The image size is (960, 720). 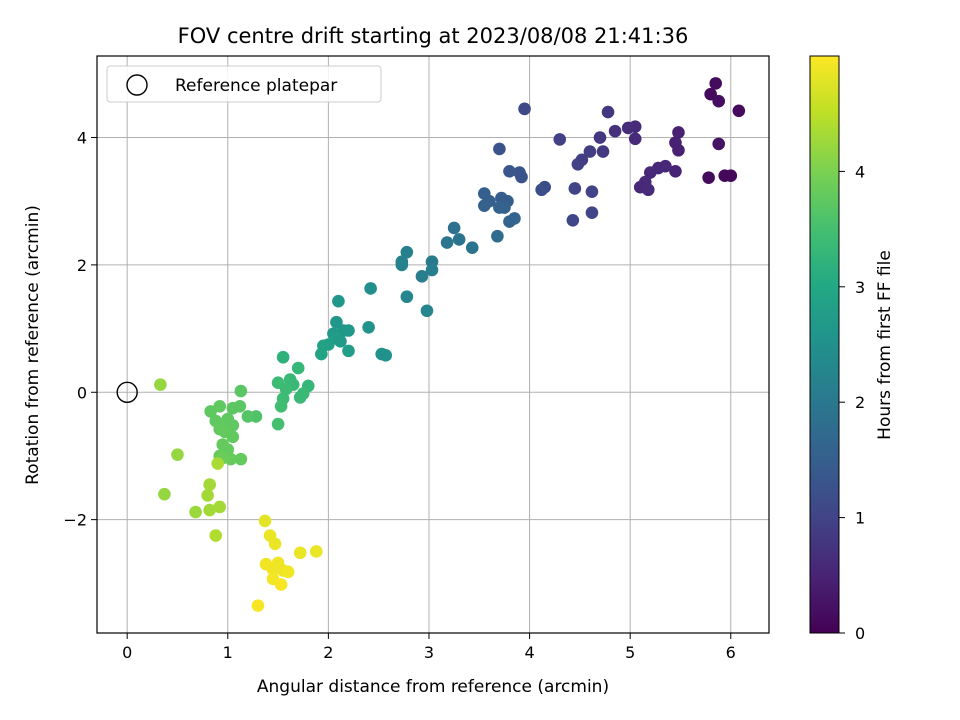 I want to click on x-axis-label: Angular distance from reference (arcmin), so click(x=433, y=687).